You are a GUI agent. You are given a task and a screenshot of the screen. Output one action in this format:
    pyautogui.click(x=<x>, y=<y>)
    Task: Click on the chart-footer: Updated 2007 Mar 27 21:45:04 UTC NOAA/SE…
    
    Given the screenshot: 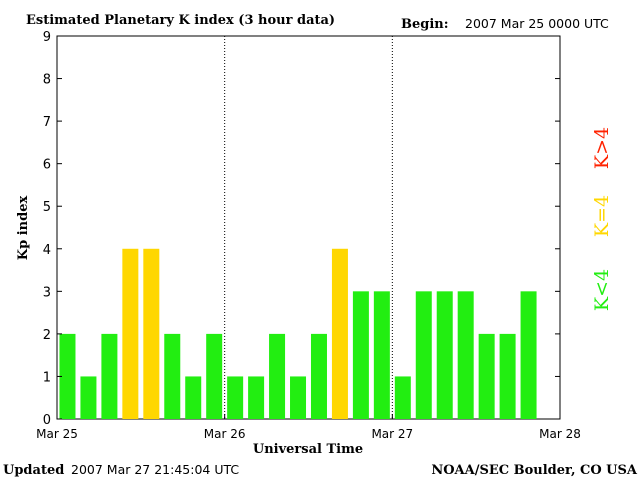 What is the action you would take?
    pyautogui.click(x=320, y=470)
    